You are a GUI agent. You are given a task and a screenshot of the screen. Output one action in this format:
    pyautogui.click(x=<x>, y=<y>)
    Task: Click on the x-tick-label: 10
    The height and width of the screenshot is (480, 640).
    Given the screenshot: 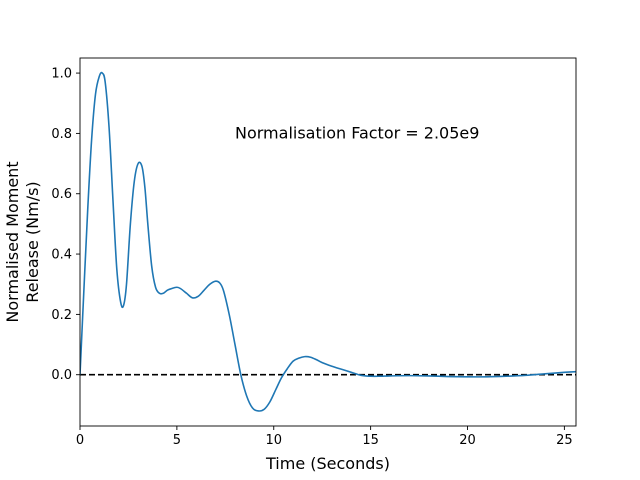 What is the action you would take?
    pyautogui.click(x=273, y=440)
    